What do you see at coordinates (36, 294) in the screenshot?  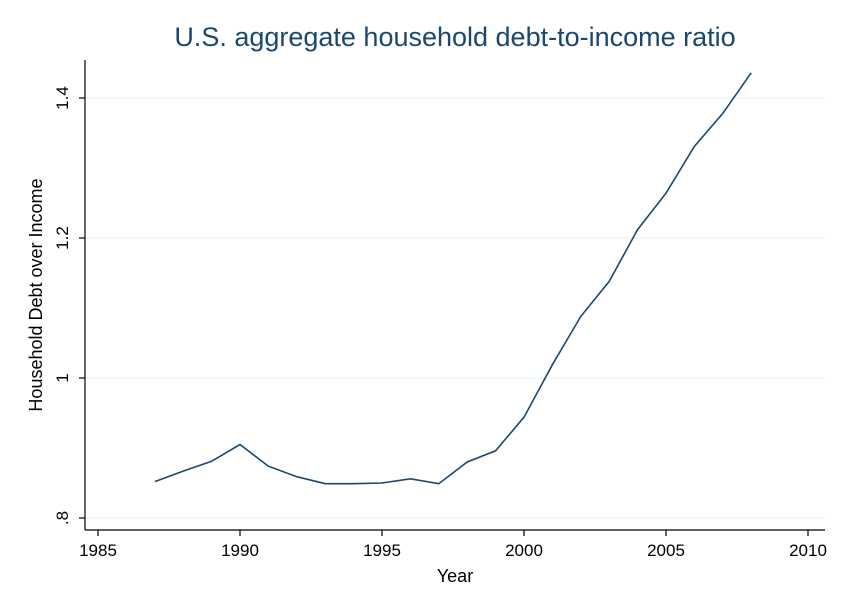 I see `y-axis-label: Household Debt over Income` at bounding box center [36, 294].